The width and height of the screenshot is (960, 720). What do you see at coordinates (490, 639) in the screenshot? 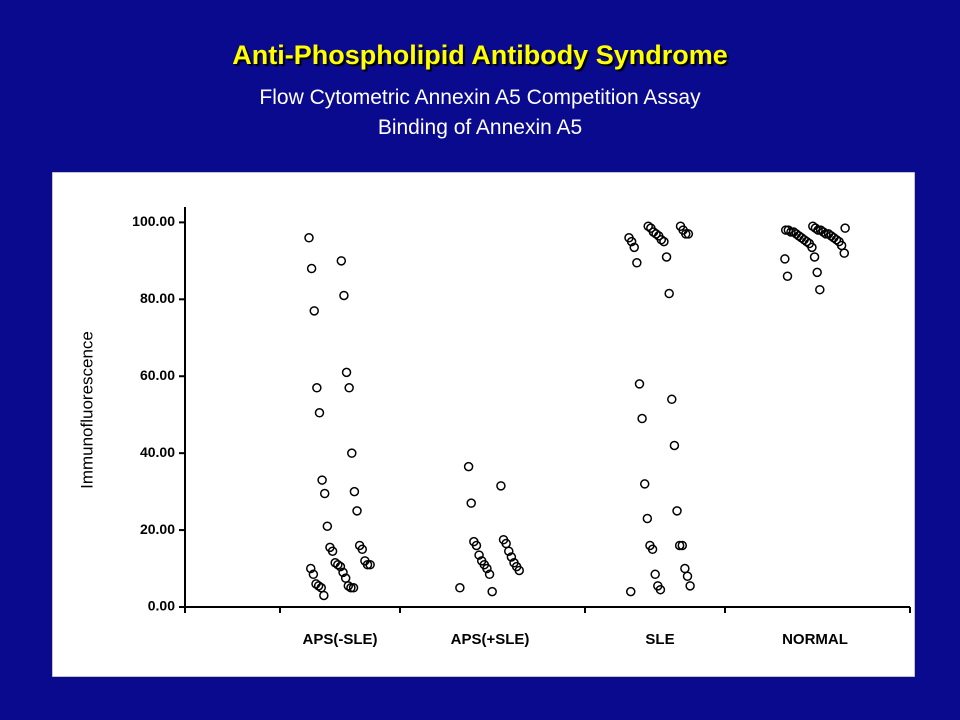
I see `x-tick-label: APS(+SLE)` at bounding box center [490, 639].